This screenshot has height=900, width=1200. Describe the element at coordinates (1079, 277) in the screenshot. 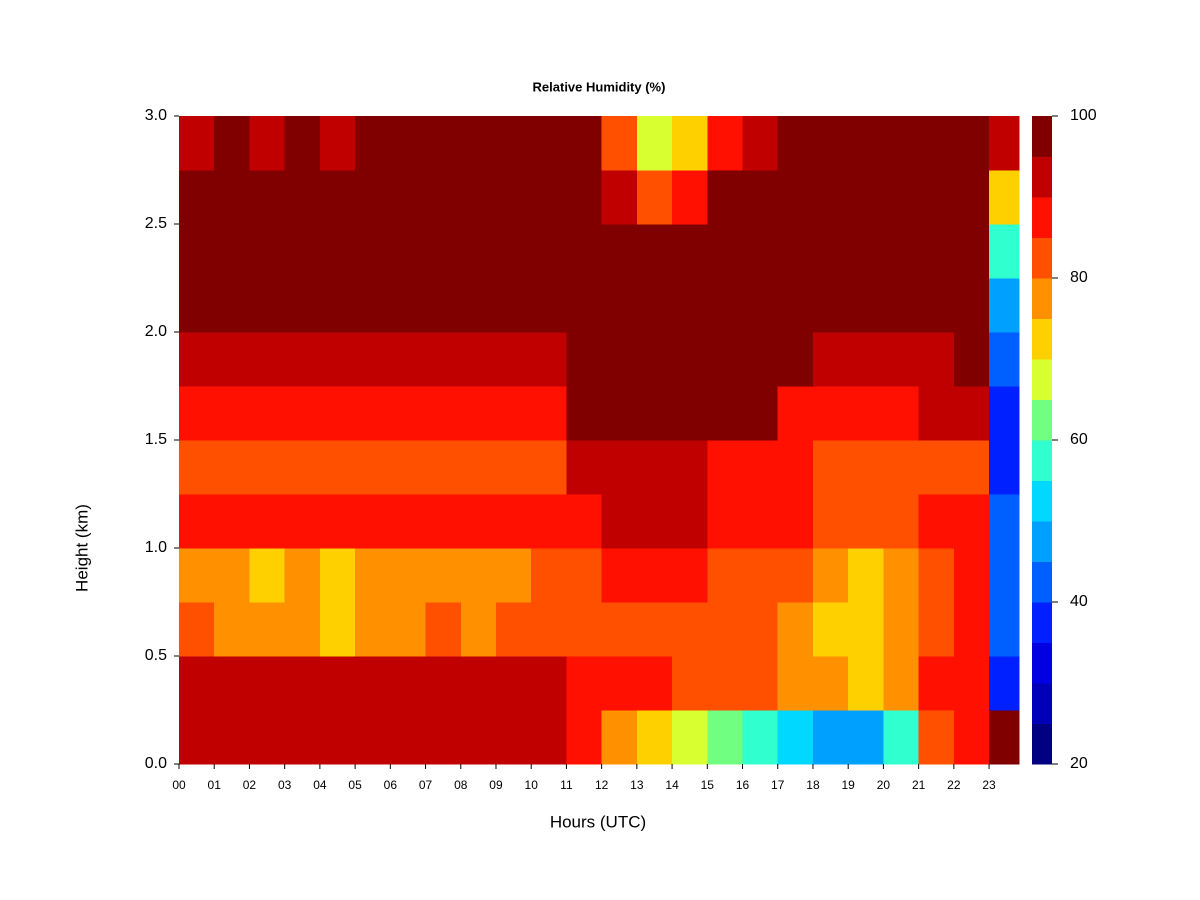

I see `colorbar-tick-label: 80` at that location.